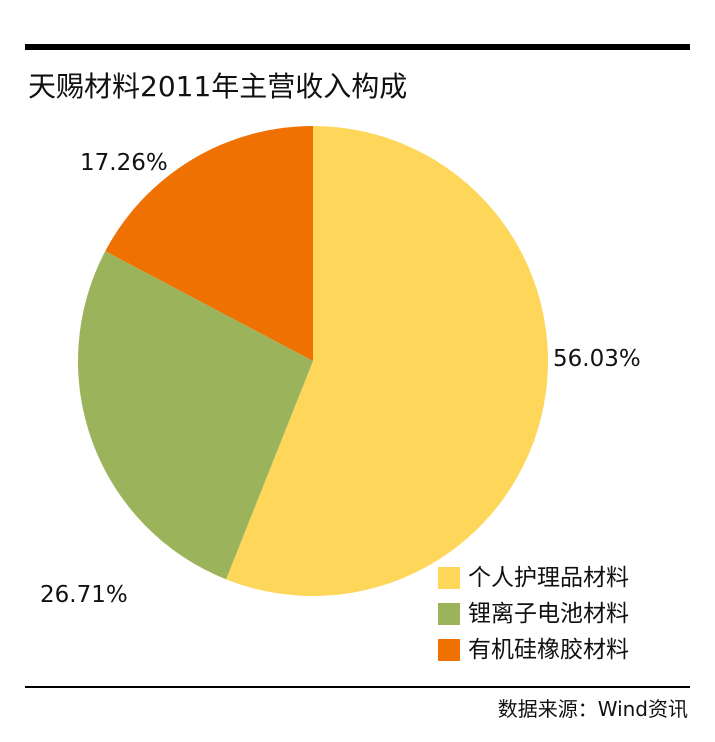 This screenshot has height=742, width=715. What do you see at coordinates (209, 243) in the screenshot?
I see `pie-slice-silicone-rubber` at bounding box center [209, 243].